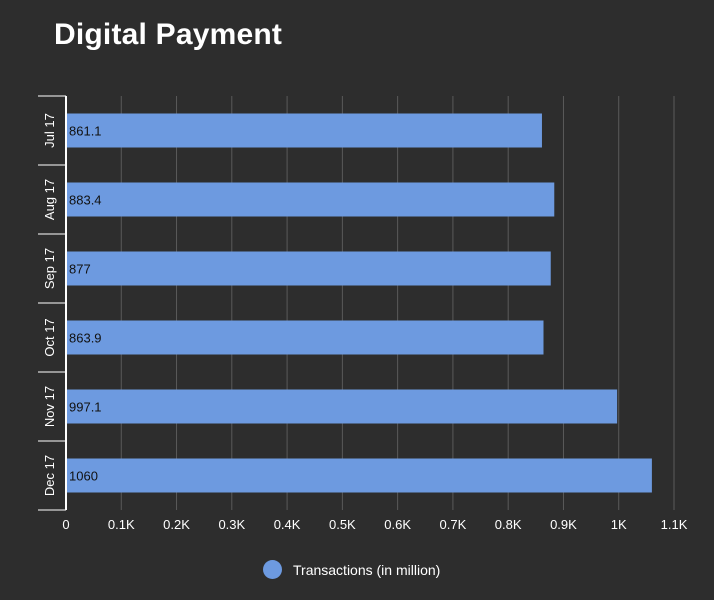 The image size is (714, 600). What do you see at coordinates (49, 268) in the screenshot?
I see `y-category-label: Sep 17` at bounding box center [49, 268].